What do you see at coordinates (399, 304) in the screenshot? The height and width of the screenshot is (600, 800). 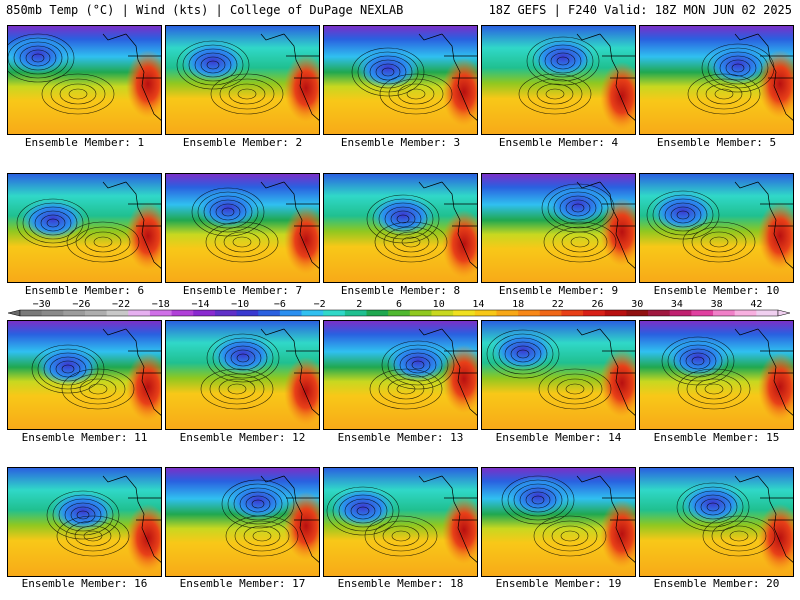 I see `colorbar-tick-label: 6` at bounding box center [399, 304].